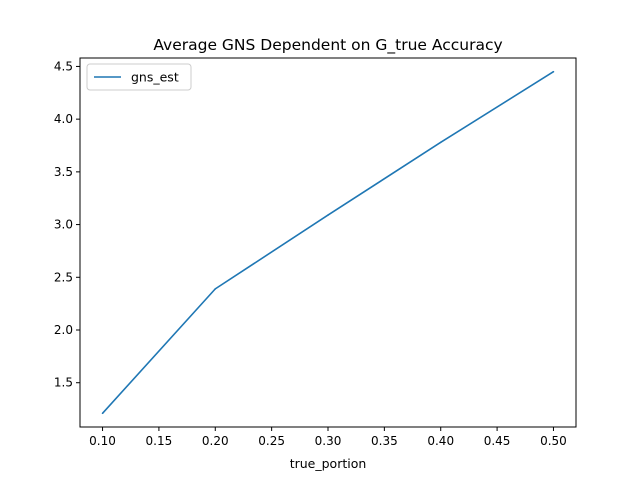 This screenshot has height=480, width=640. What do you see at coordinates (327, 45) in the screenshot?
I see `chart-title: Average GNS Dependent on G_true Accuracy` at bounding box center [327, 45].